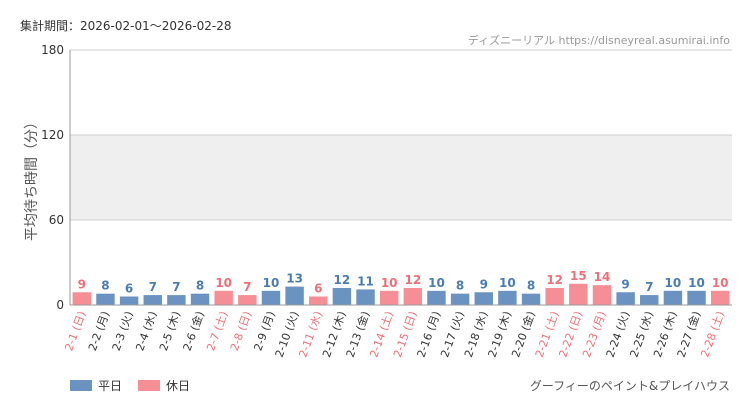 Image resolution: width=750 pixels, height=414 pixels. I want to click on x-tick-label: 2-2 (月), so click(99, 331).